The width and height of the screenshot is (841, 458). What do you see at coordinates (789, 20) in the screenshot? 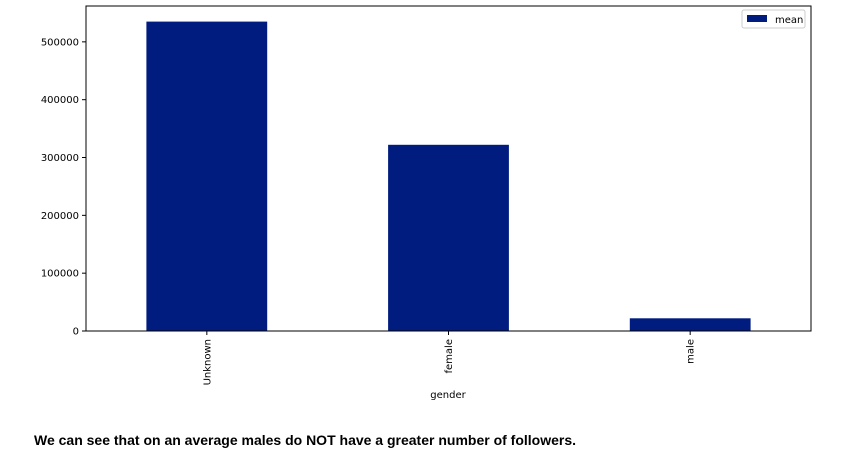
I see `legend-label-mean: mean` at bounding box center [789, 20].